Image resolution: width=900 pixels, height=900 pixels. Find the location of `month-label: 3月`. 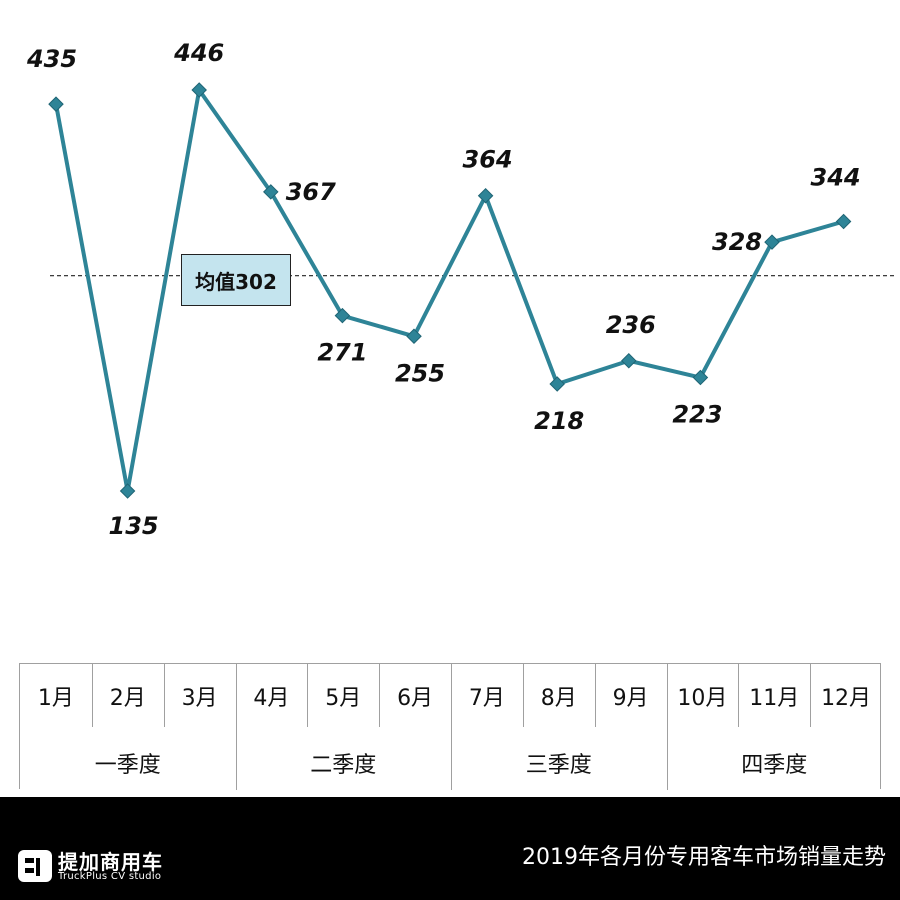

month-label: 3月 is located at coordinates (199, 698).